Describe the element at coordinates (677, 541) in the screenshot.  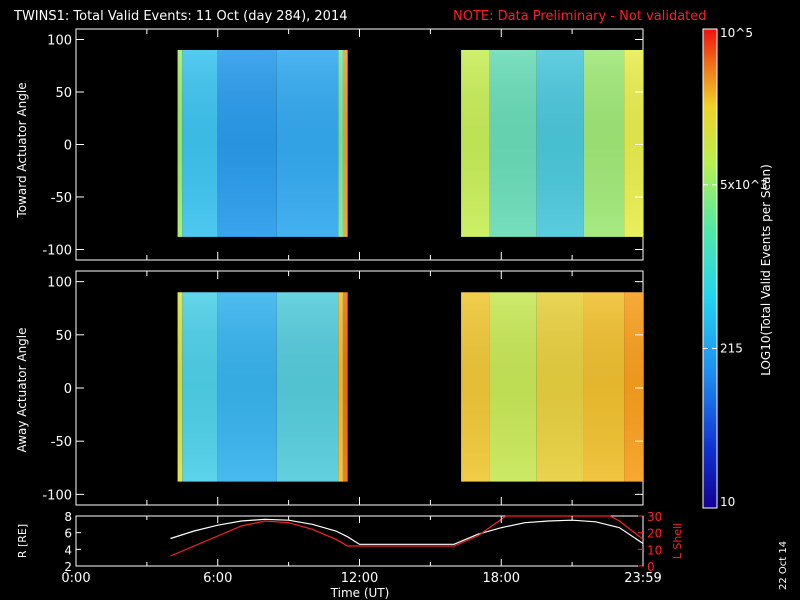
I see `bottom-ylabel-right: L Shell` at that location.